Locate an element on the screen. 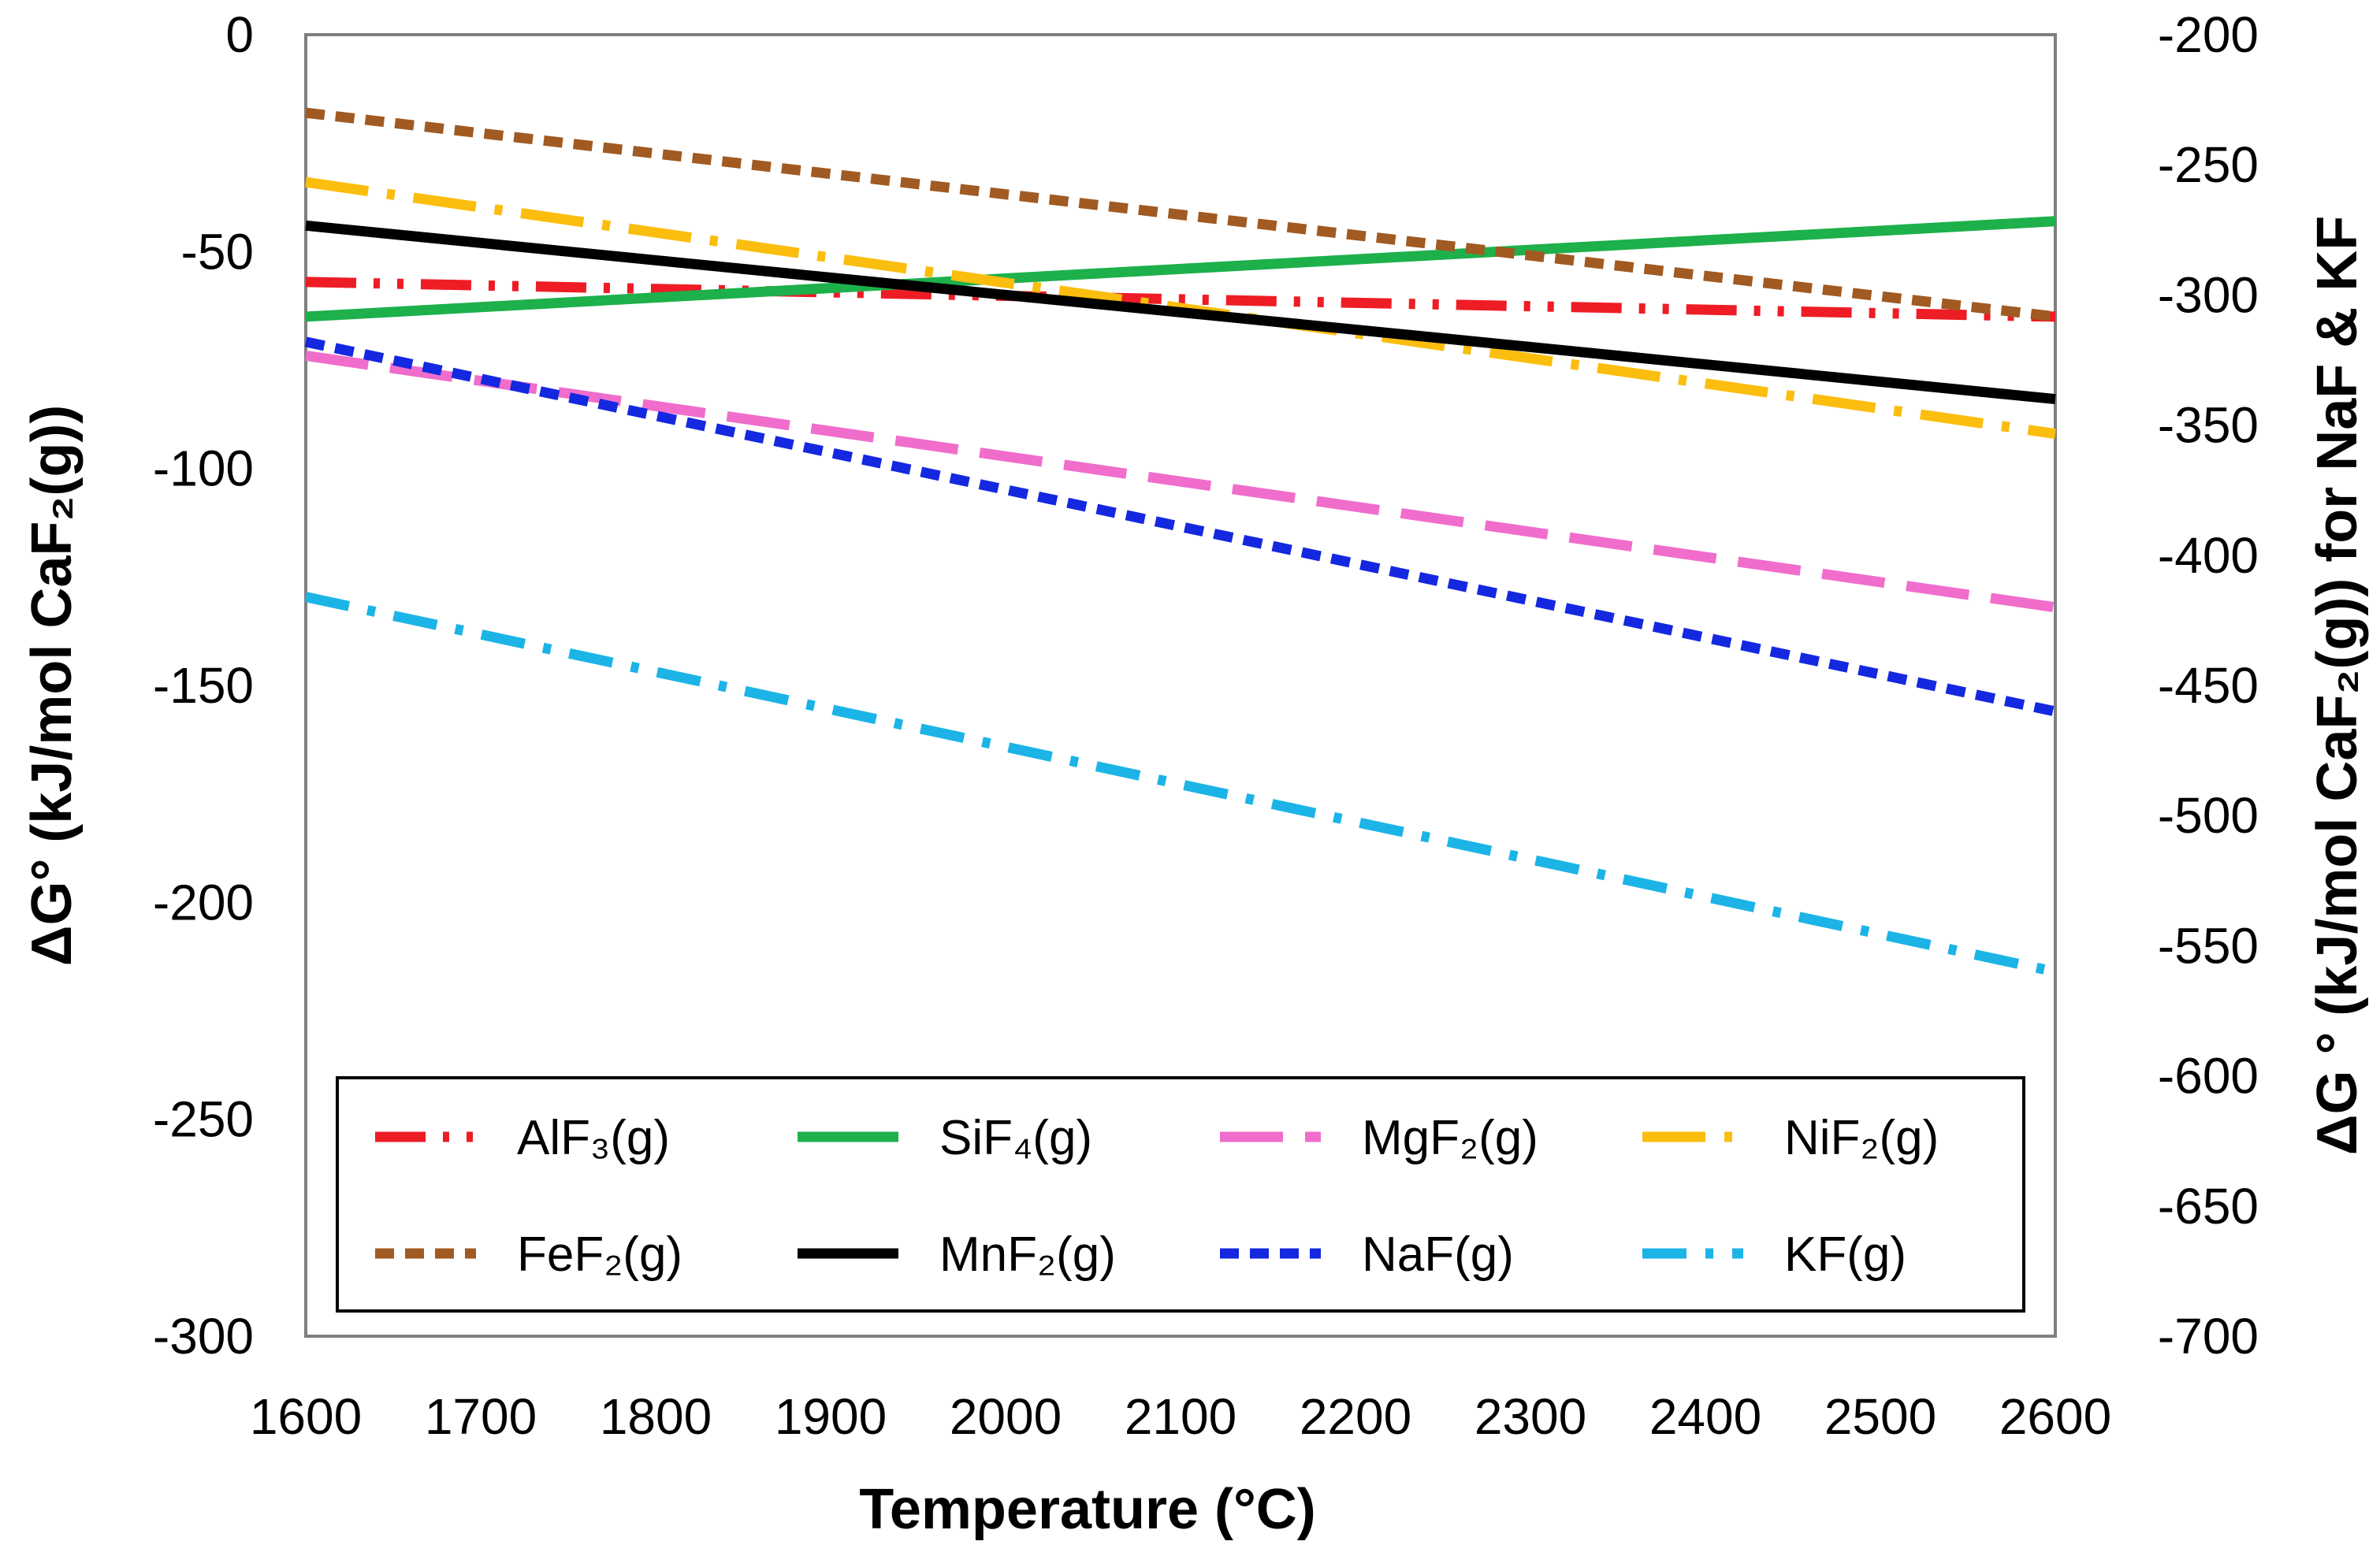 The image size is (2380, 1556). y-tick-label-right: -400 is located at coordinates (2208, 555).